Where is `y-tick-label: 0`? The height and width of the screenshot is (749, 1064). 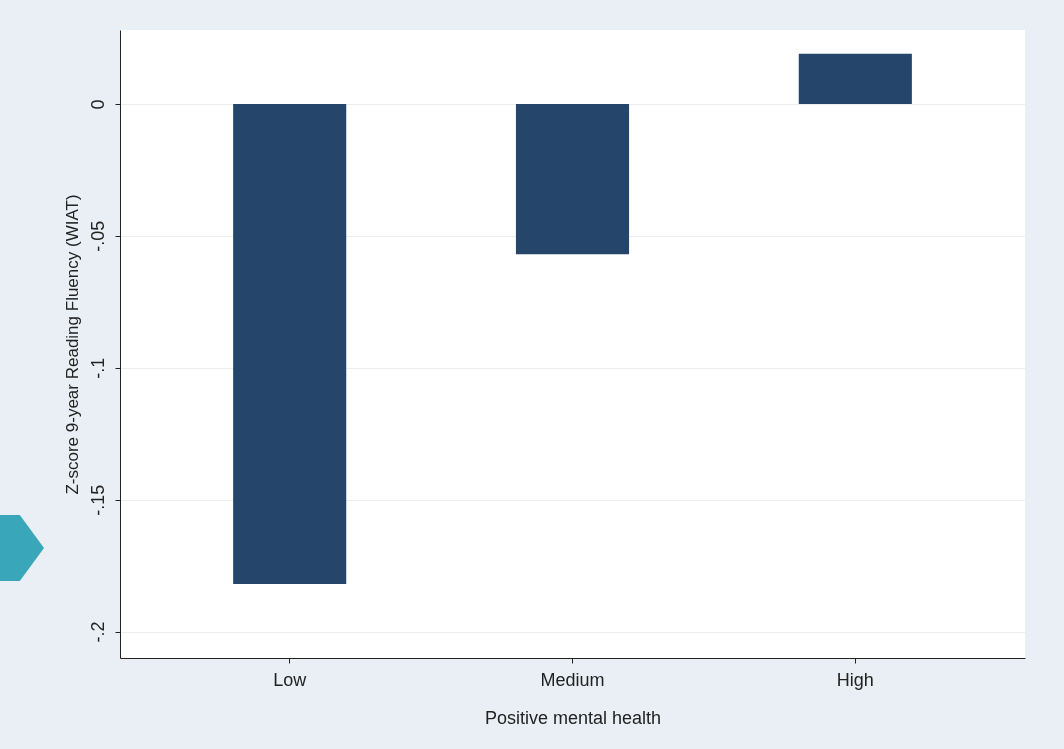
y-tick-label: 0 is located at coordinates (97, 104).